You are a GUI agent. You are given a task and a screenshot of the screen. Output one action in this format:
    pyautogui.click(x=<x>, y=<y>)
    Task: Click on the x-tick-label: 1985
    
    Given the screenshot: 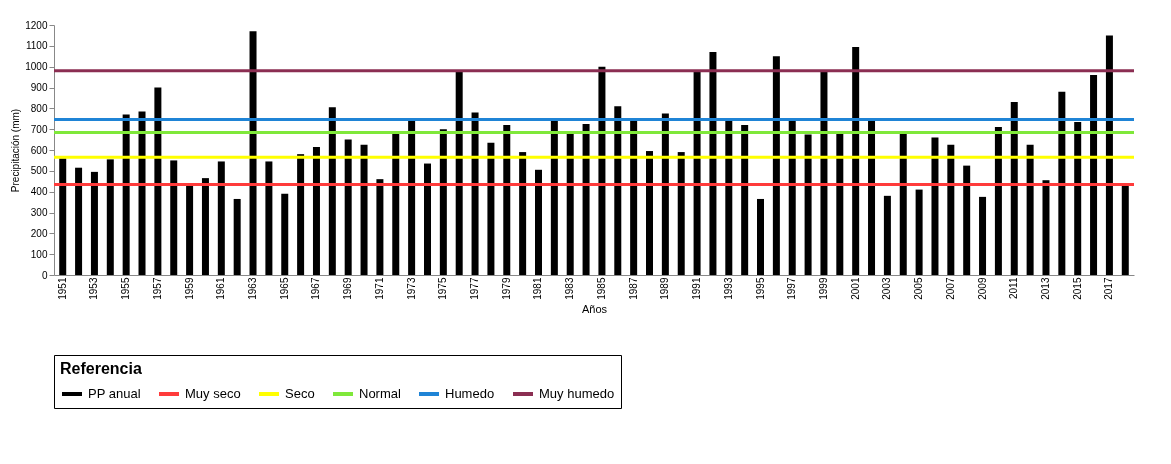 What is the action you would take?
    pyautogui.click(x=601, y=288)
    